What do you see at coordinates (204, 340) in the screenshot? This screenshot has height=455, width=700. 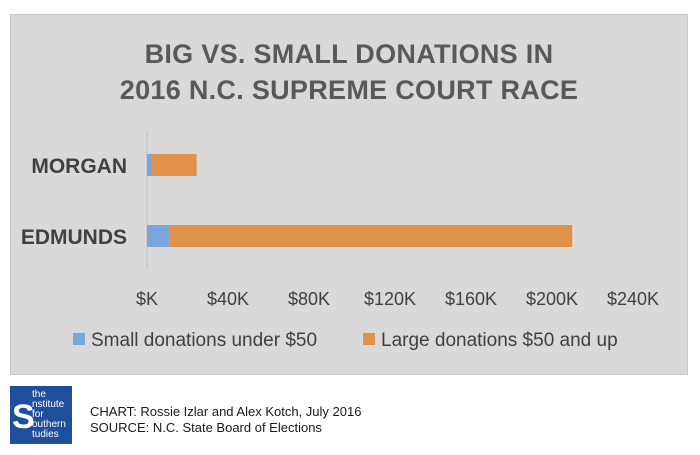 I see `legend-label-small: Small donations under $50` at bounding box center [204, 340].